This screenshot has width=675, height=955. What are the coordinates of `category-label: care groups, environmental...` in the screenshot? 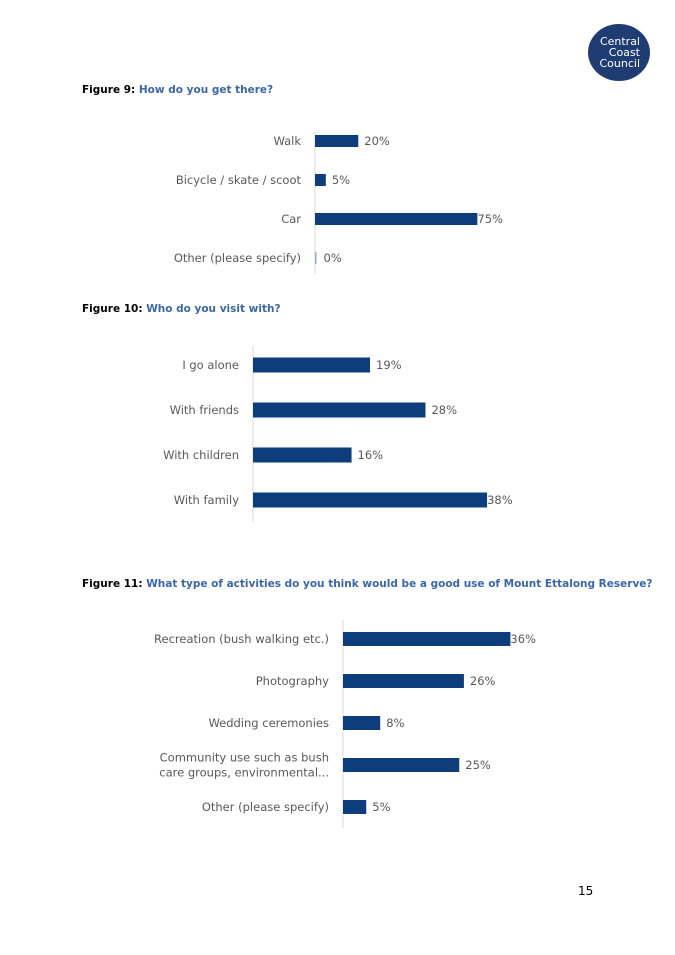 It's located at (244, 773).